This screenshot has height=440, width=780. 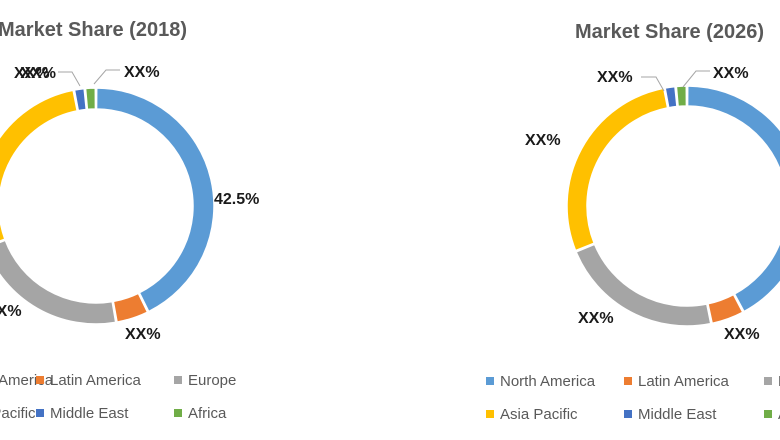 What do you see at coordinates (93, 30) in the screenshot?
I see `chart-title: Market Share (2018)` at bounding box center [93, 30].